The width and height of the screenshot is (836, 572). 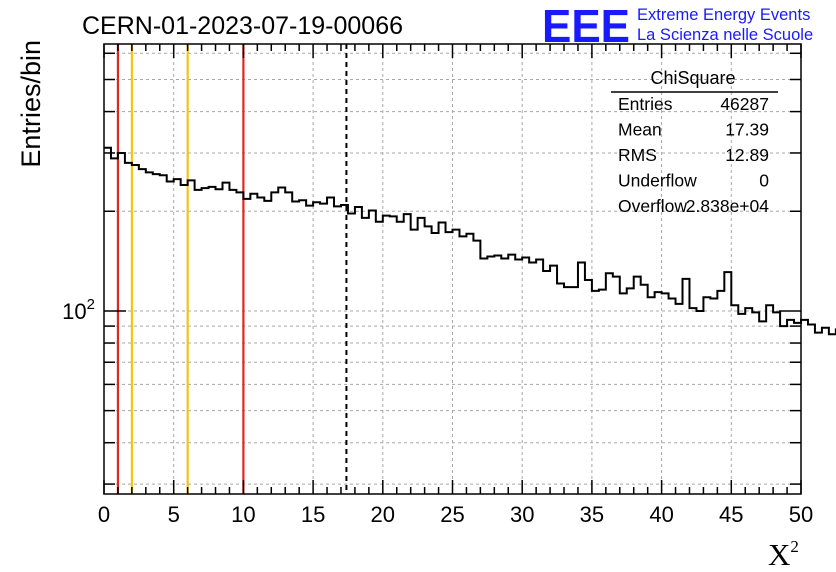 What do you see at coordinates (31, 104) in the screenshot?
I see `y-axis-title: Entries/bin` at bounding box center [31, 104].